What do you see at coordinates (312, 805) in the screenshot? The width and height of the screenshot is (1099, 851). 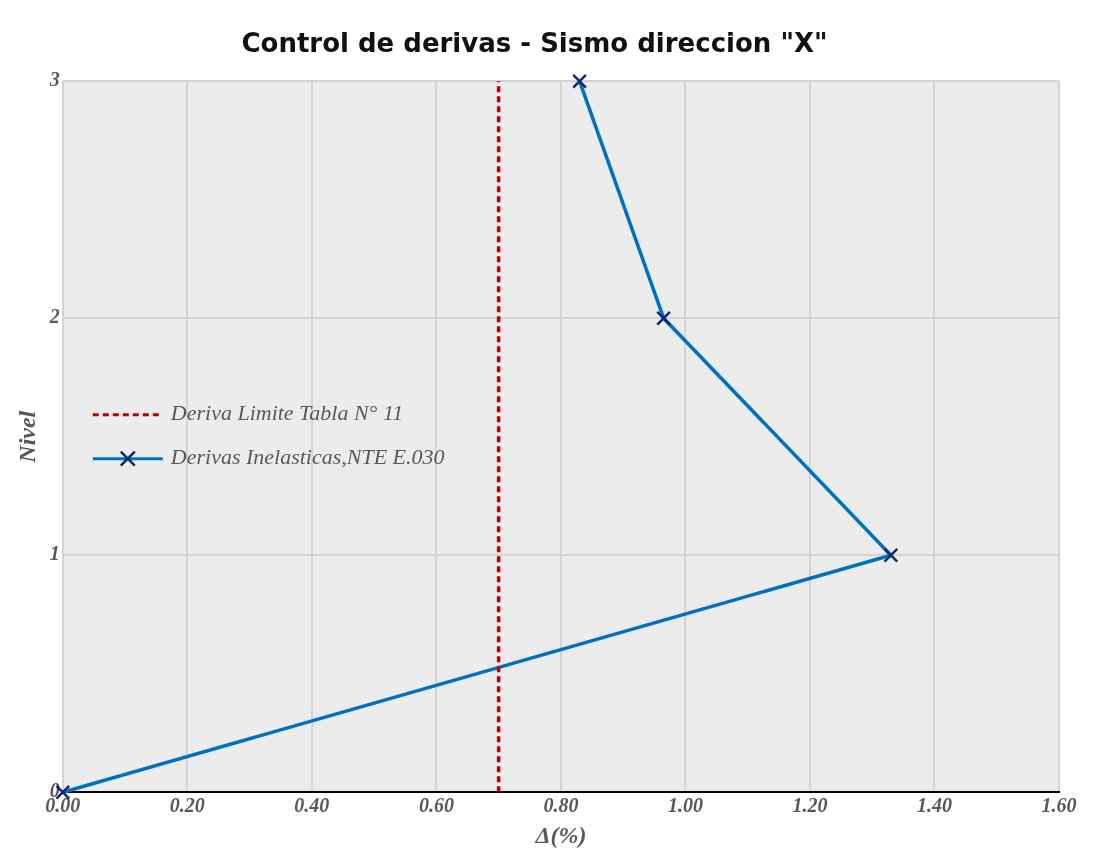 I see `x-tick-label: 0.40` at bounding box center [312, 805].